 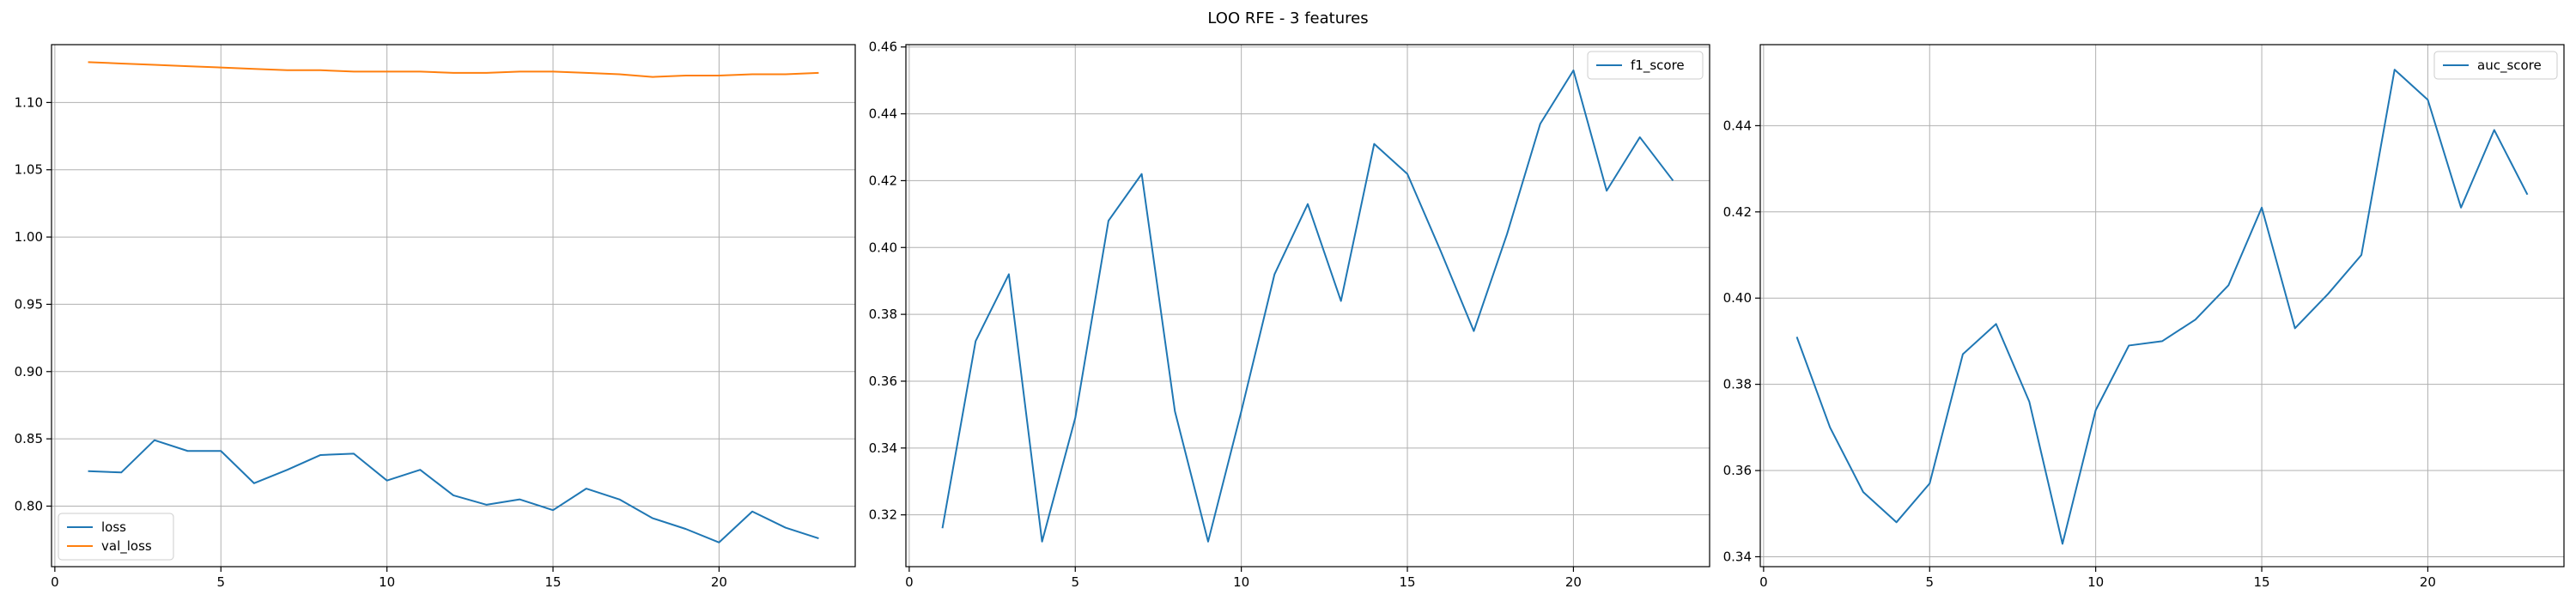 I want to click on y-tick-label: 0.95, so click(x=29, y=304).